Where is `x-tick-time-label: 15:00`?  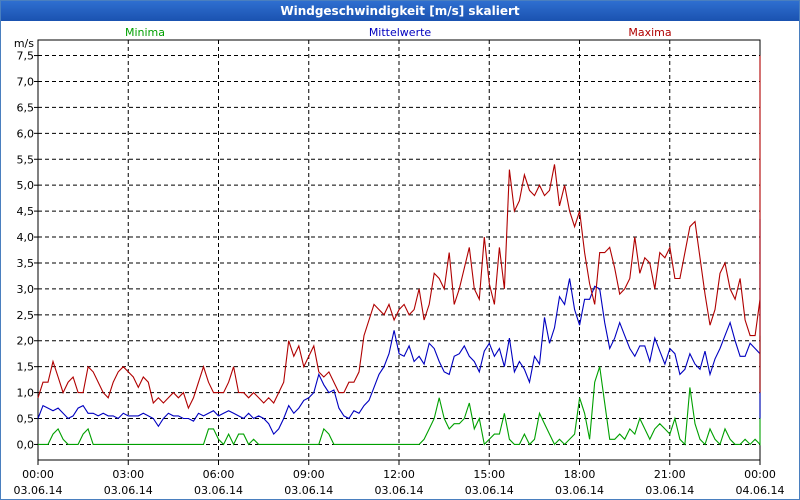
x-tick-time-label: 15:00 is located at coordinates (489, 474).